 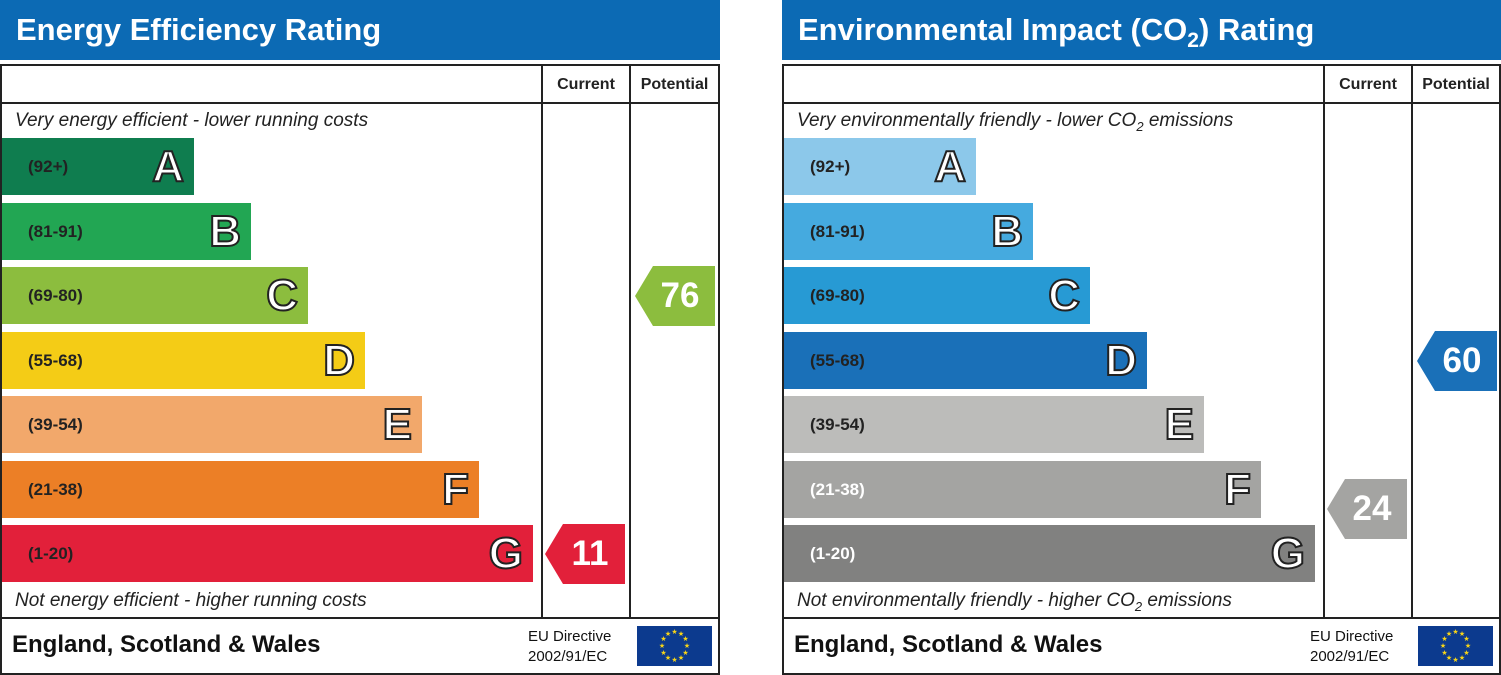 What do you see at coordinates (360, 103) in the screenshot?
I see `header-rule` at bounding box center [360, 103].